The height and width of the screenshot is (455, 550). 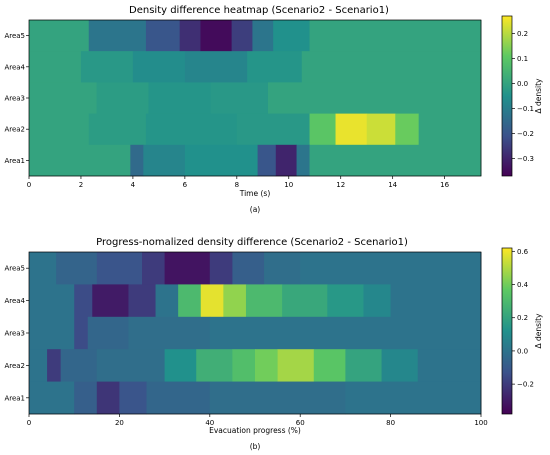 I want to click on x-tick-label: 10, so click(x=288, y=185).